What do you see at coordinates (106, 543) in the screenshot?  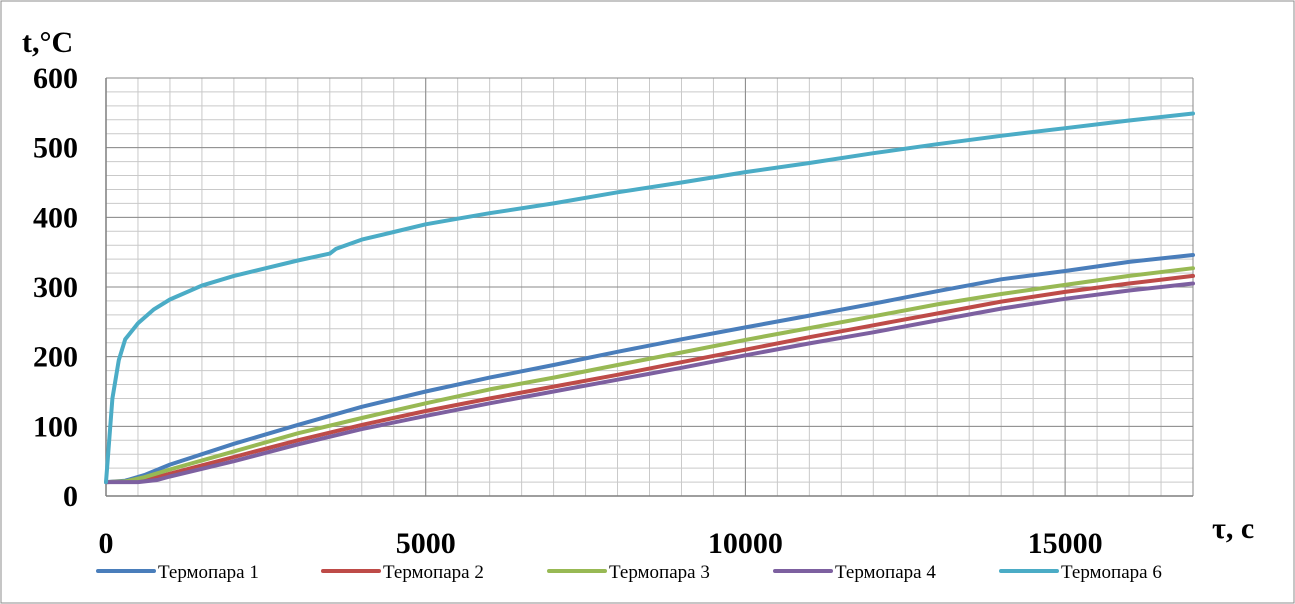 I see `x-tick-label: 0` at bounding box center [106, 543].